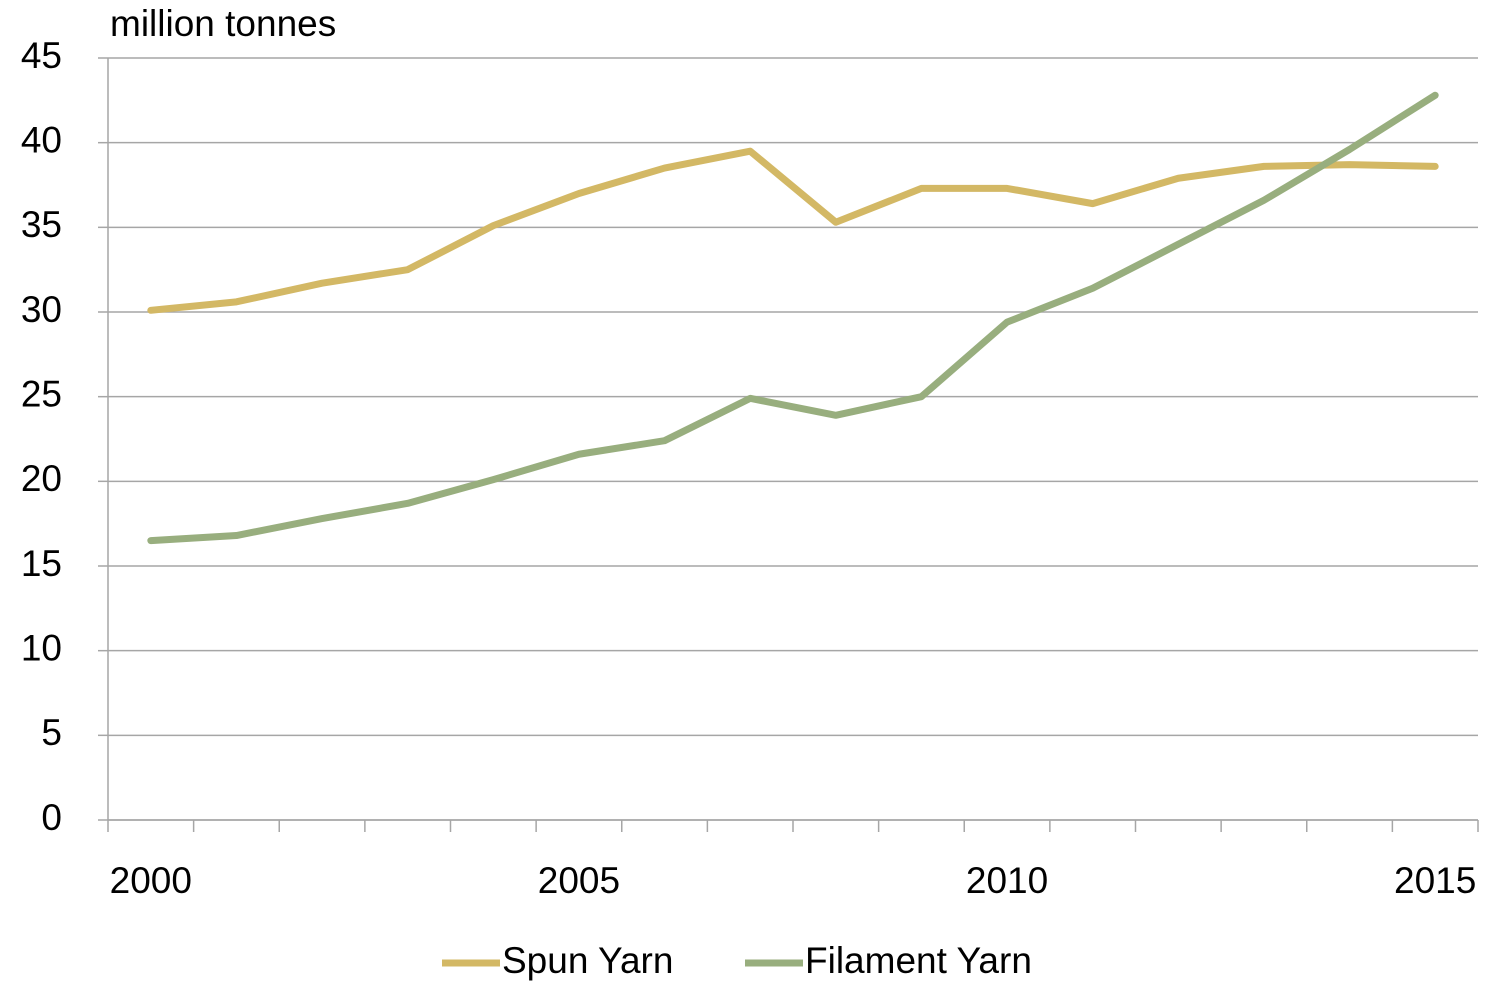 The image size is (1491, 989). What do you see at coordinates (41, 563) in the screenshot?
I see `y-tick-label: 15` at bounding box center [41, 563].